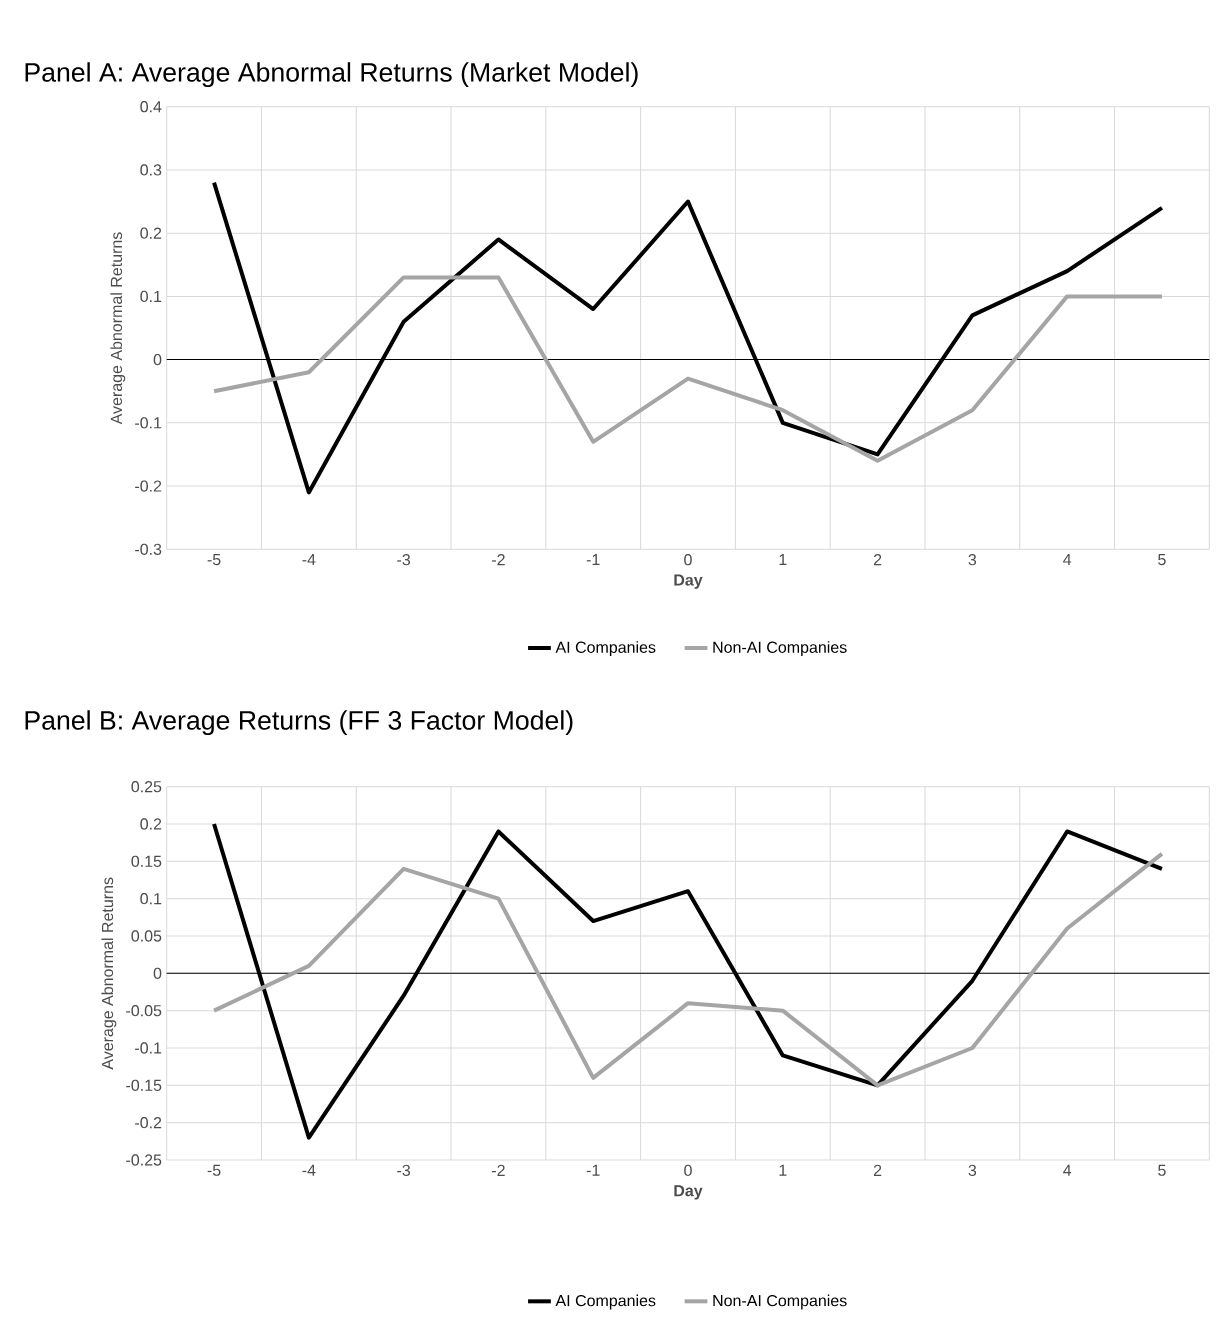  Describe the element at coordinates (144, 1011) in the screenshot. I see `y-tick-label: -0.05` at that location.